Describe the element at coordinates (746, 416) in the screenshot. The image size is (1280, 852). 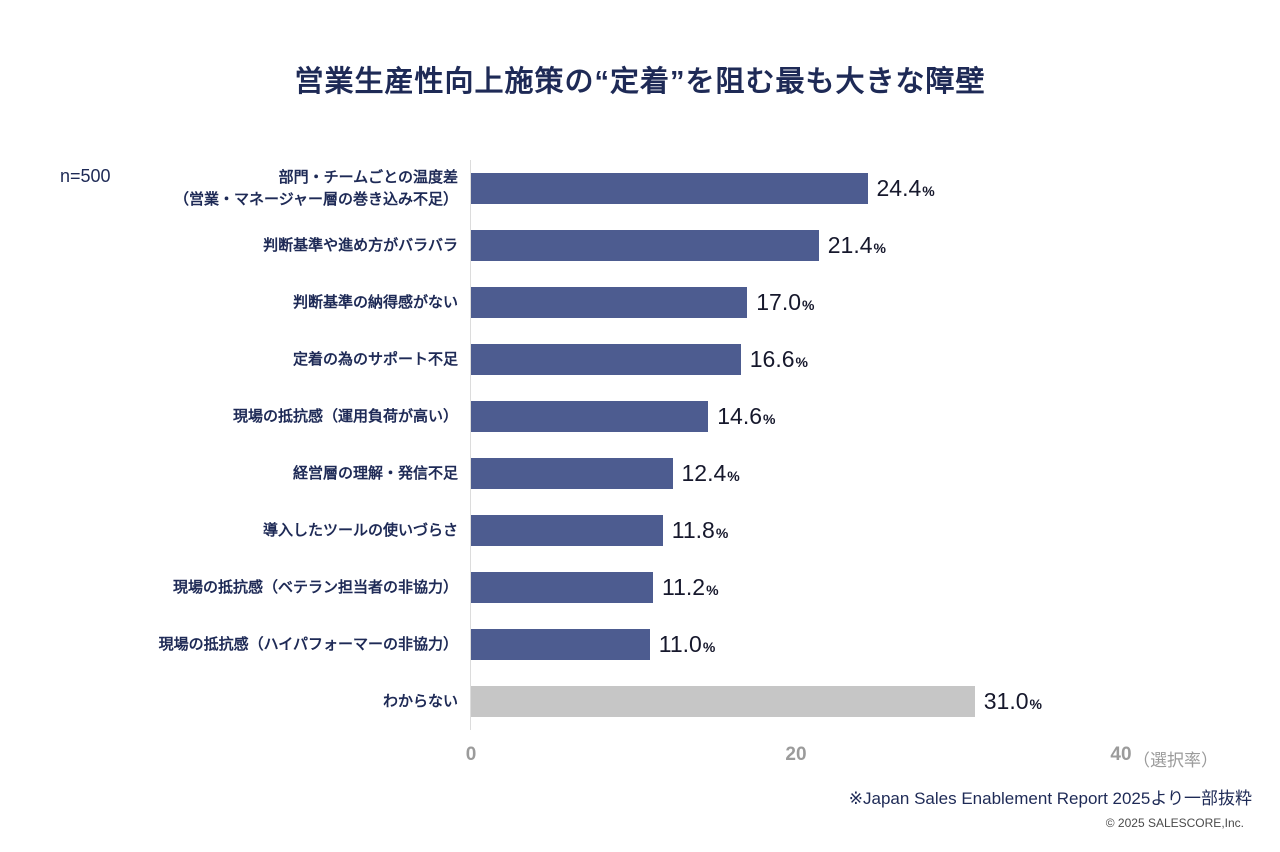
I see `value-label: 14.6%` at that location.